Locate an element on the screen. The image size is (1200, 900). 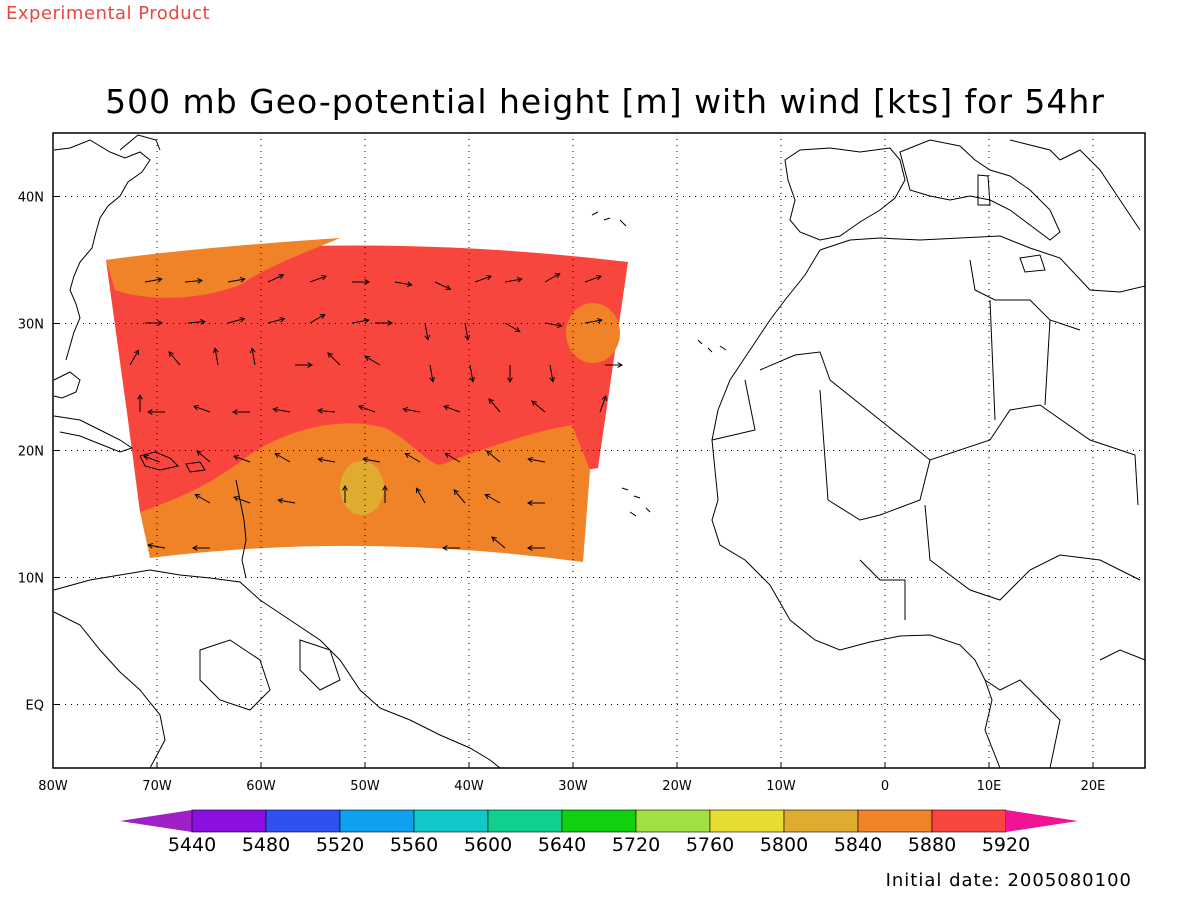
colorbar-label: 5520 is located at coordinates (340, 845).